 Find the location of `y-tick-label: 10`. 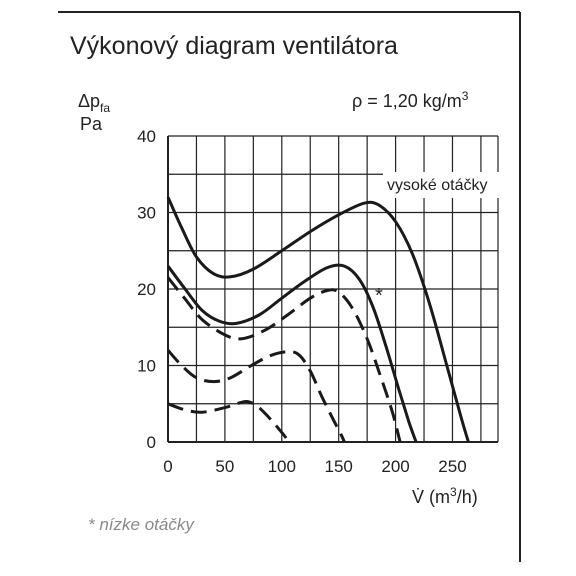

y-tick-label: 10 is located at coordinates (146, 366).